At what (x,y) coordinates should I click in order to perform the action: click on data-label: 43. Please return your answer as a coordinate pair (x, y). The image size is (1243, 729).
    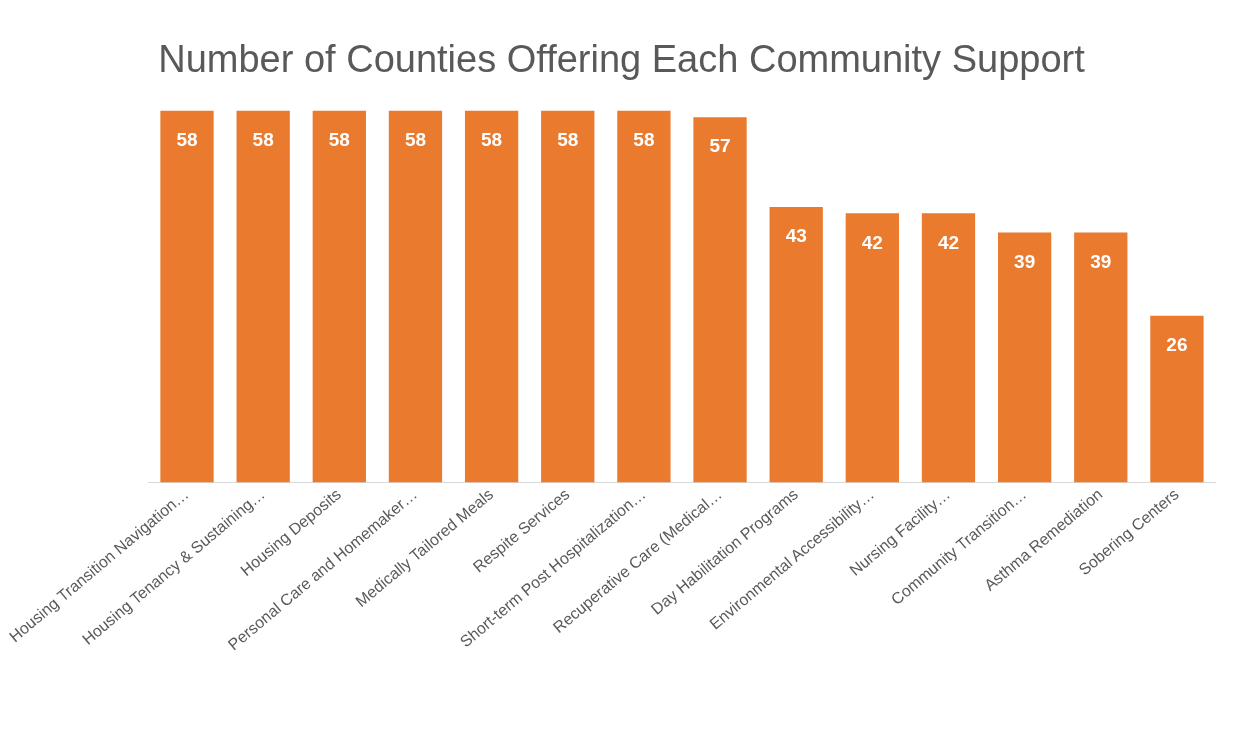
    Looking at the image, I should click on (796, 236).